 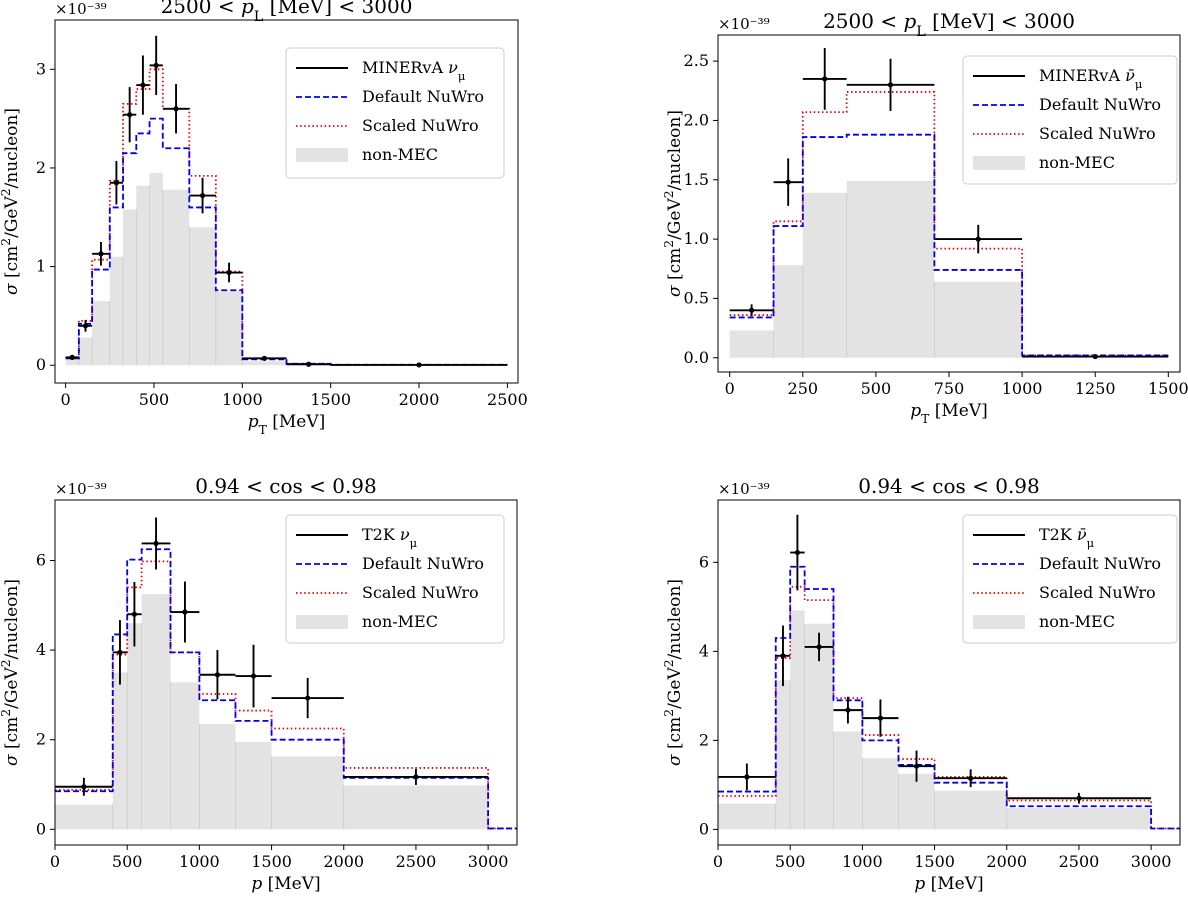 What do you see at coordinates (41, 649) in the screenshot?
I see `y-tick-label: 4` at bounding box center [41, 649].